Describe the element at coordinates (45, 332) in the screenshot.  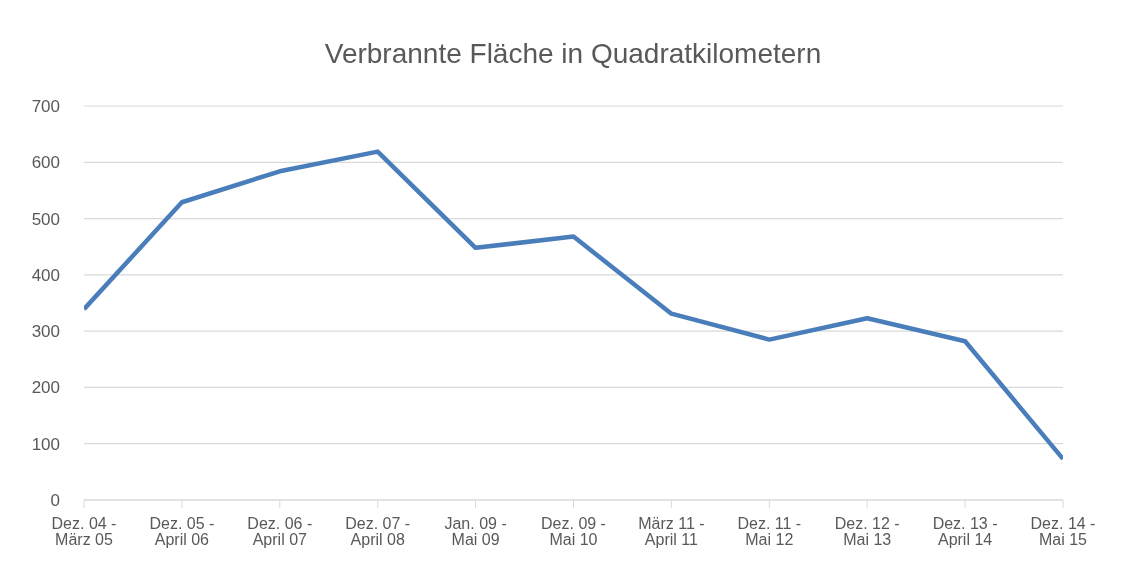
I see `y-tick-label: 300` at that location.